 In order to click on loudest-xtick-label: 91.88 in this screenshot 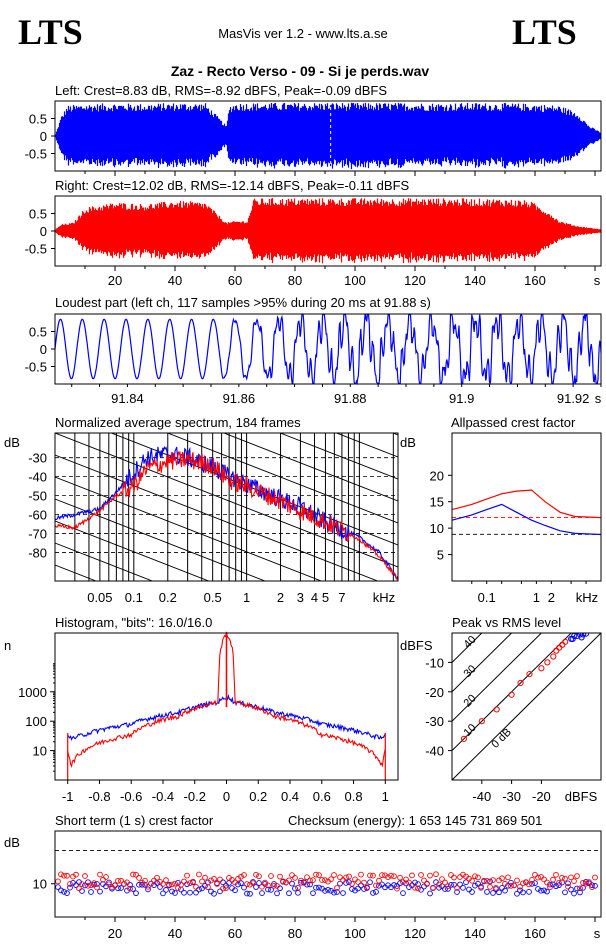, I will do `click(350, 398)`.